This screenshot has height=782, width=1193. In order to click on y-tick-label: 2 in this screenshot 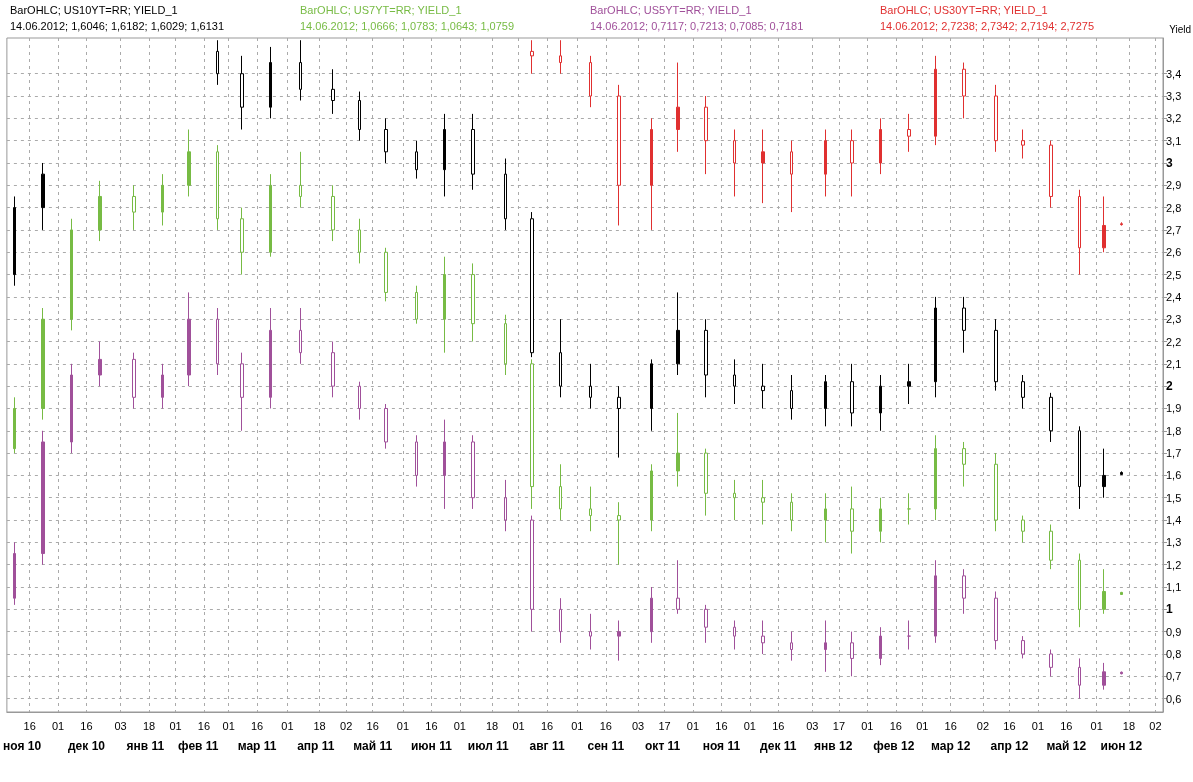, I will do `click(1169, 386)`.